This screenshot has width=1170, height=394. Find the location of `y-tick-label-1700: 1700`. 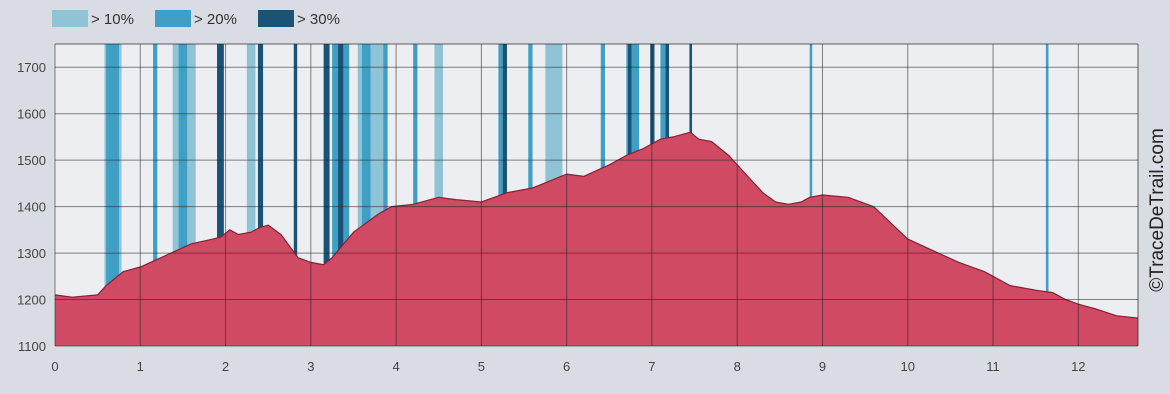

y-tick-label-1700: 1700 is located at coordinates (31, 67).